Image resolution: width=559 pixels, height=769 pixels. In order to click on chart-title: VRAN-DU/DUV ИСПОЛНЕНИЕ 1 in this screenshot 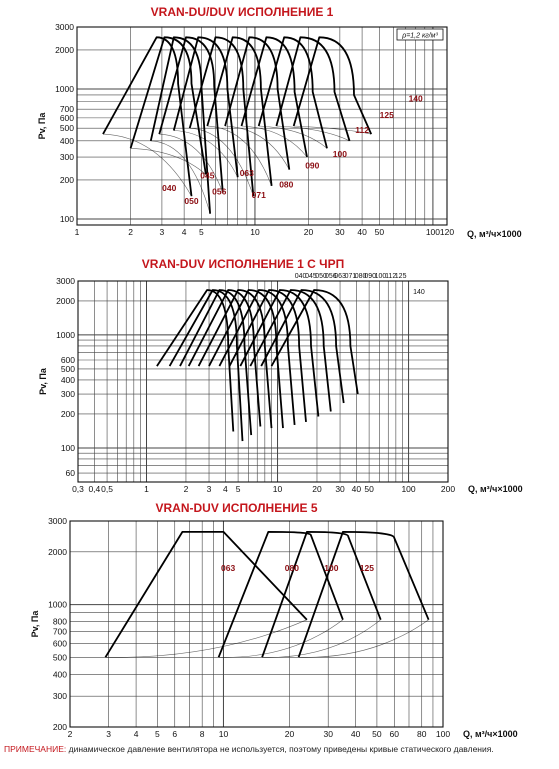, I will do `click(242, 12)`.